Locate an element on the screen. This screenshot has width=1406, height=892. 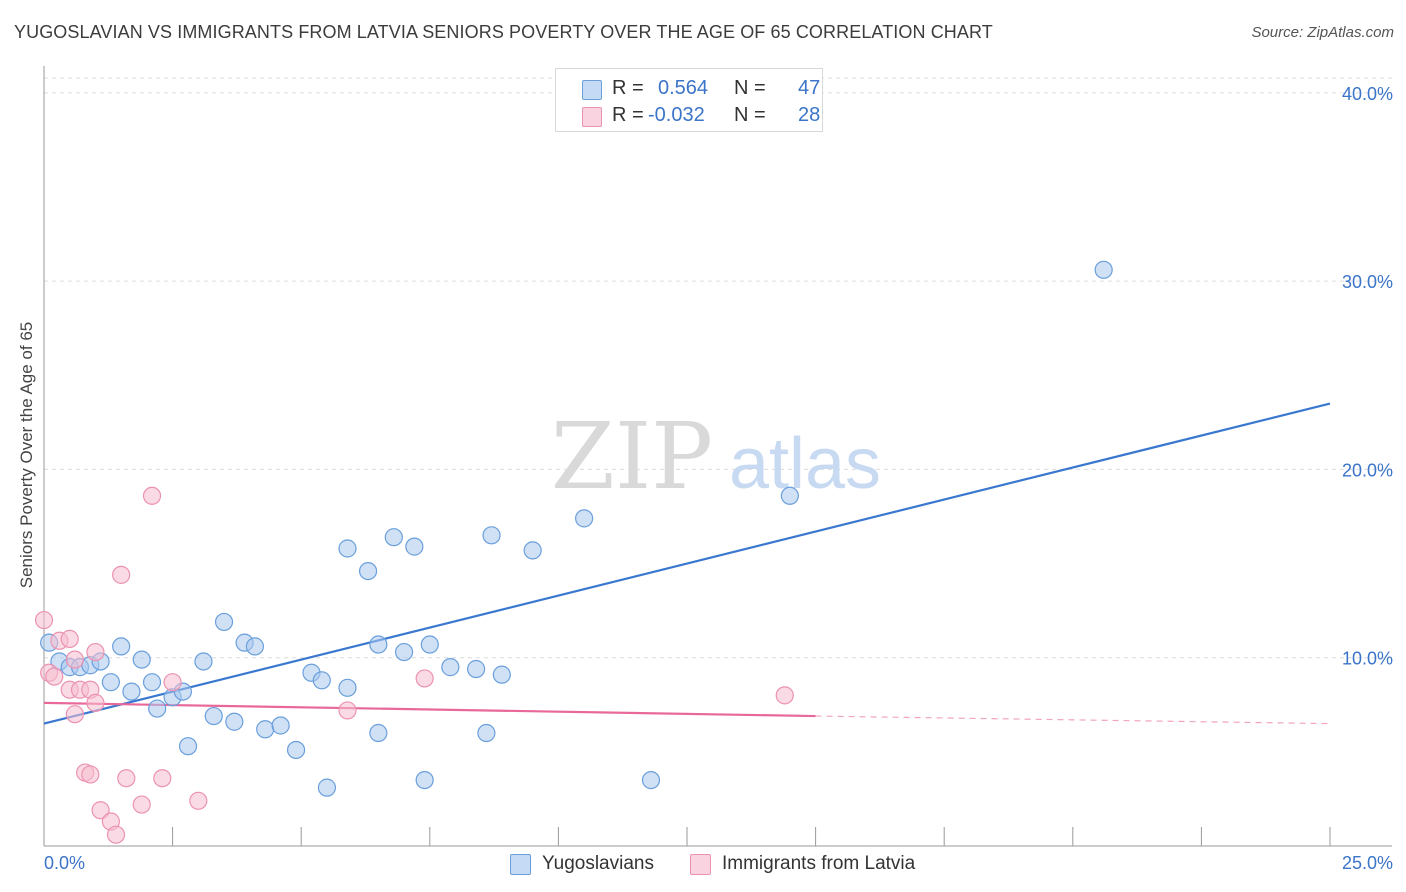
y-tick-label: 10.0% is located at coordinates (1367, 659).